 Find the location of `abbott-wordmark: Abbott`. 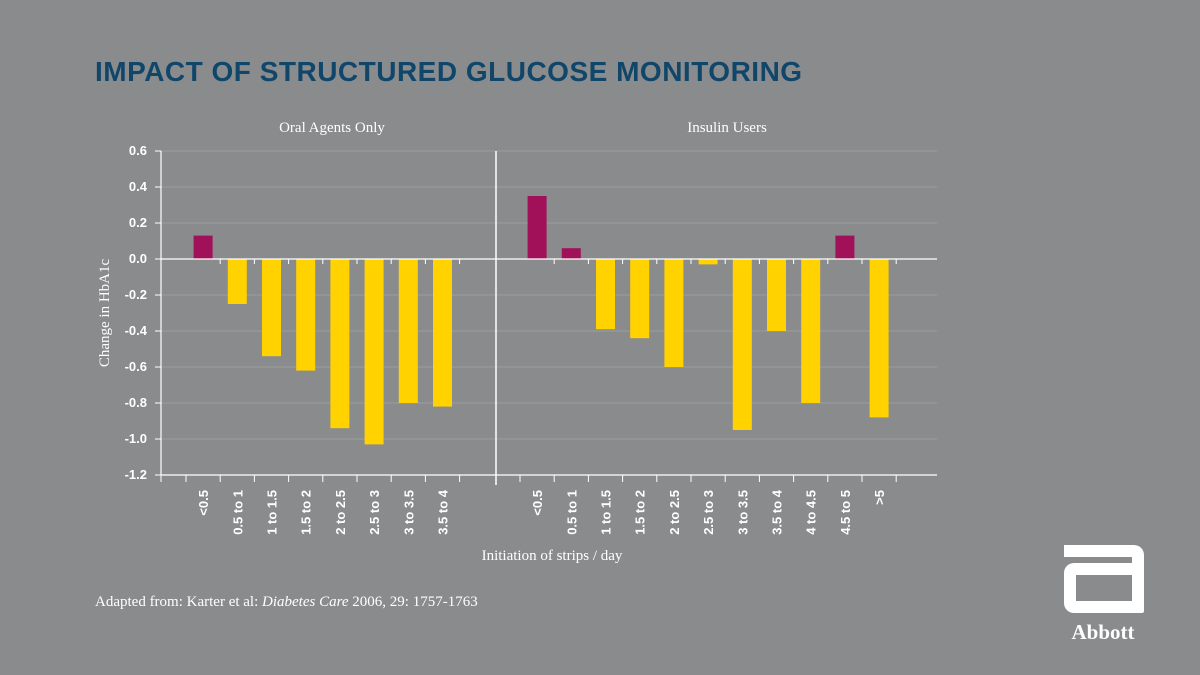

abbott-wordmark: Abbott is located at coordinates (1103, 632).